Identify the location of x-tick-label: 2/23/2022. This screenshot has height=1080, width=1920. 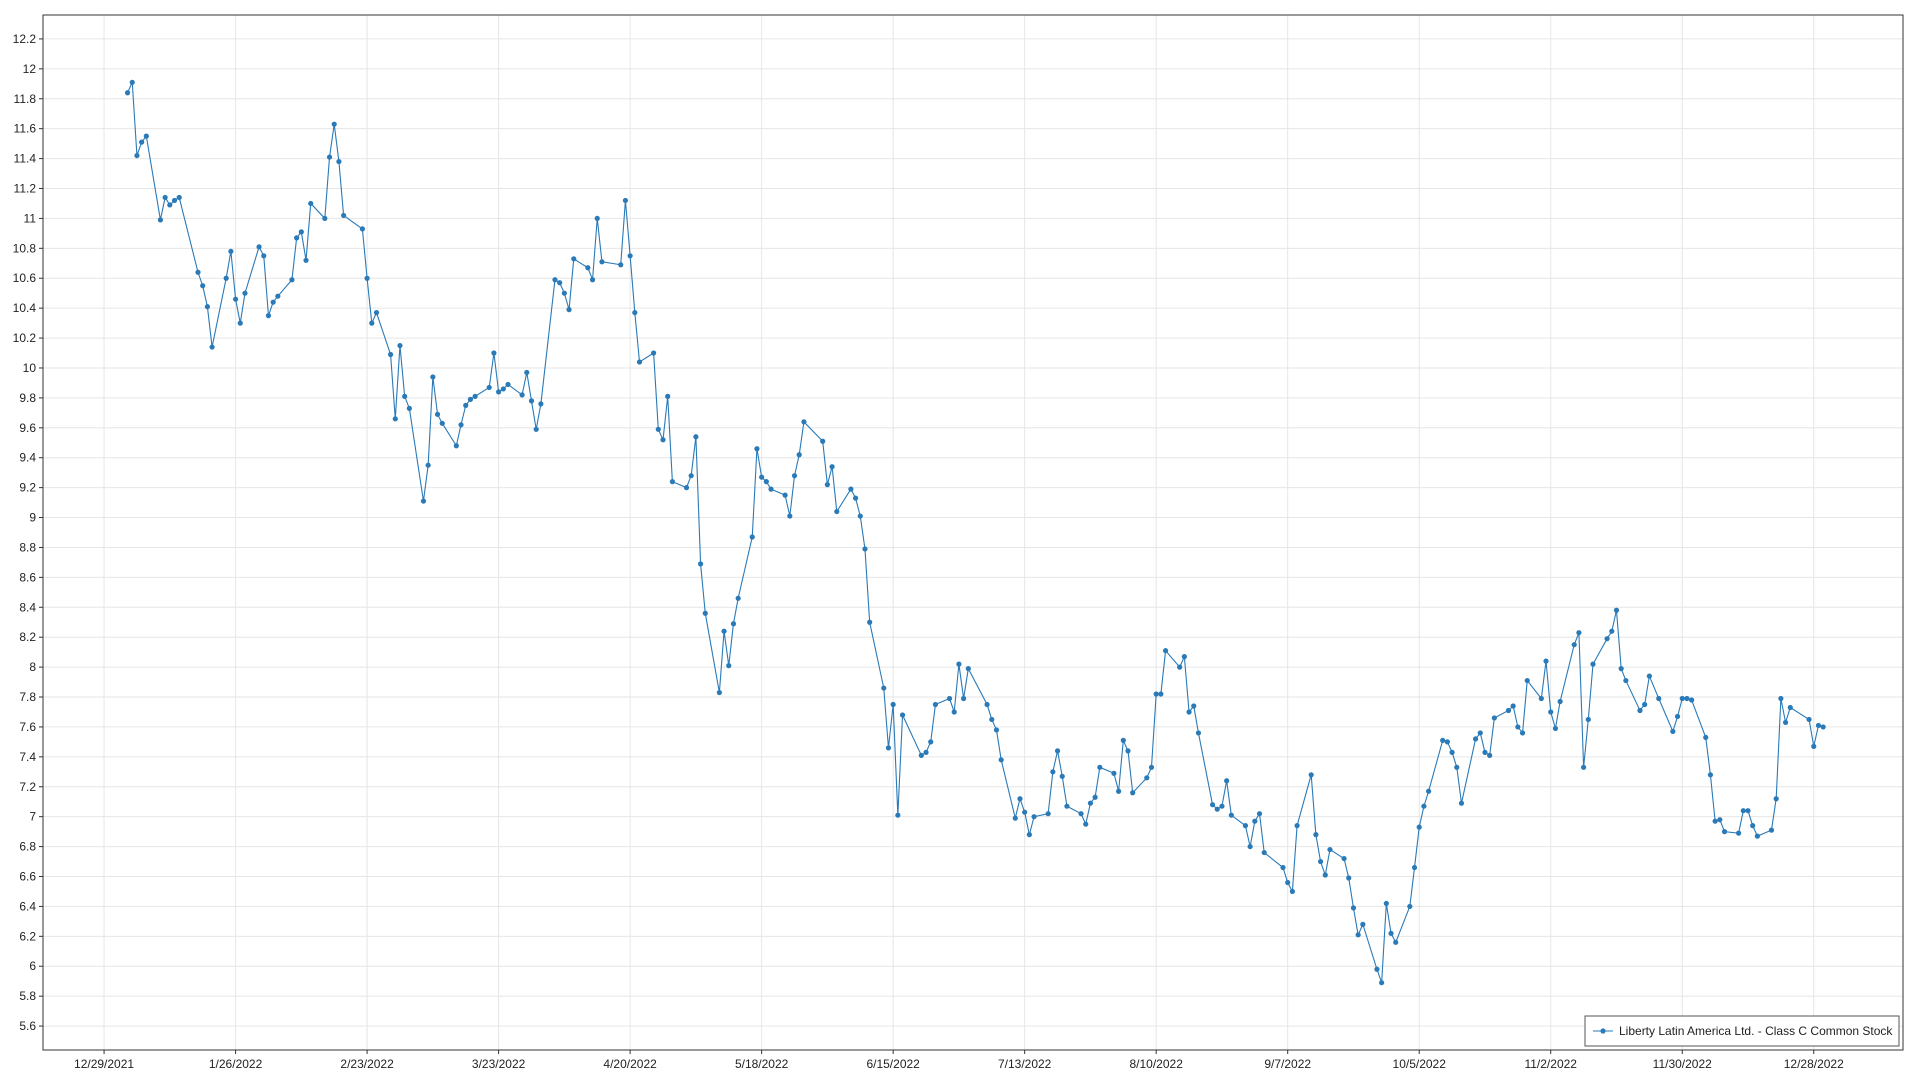
(367, 1064).